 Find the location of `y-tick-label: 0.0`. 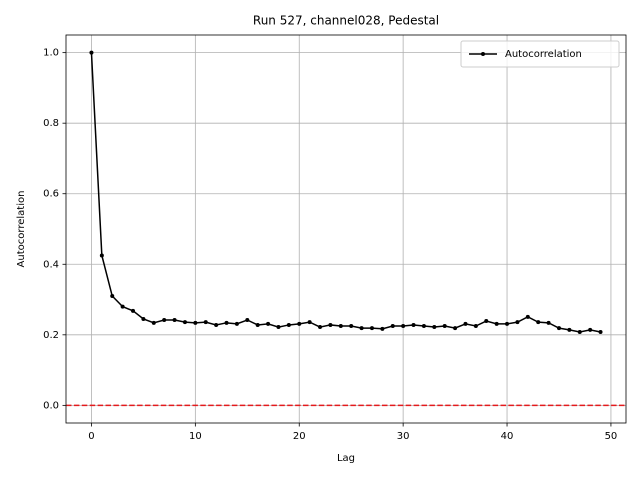

y-tick-label: 0.0 is located at coordinates (51, 405).